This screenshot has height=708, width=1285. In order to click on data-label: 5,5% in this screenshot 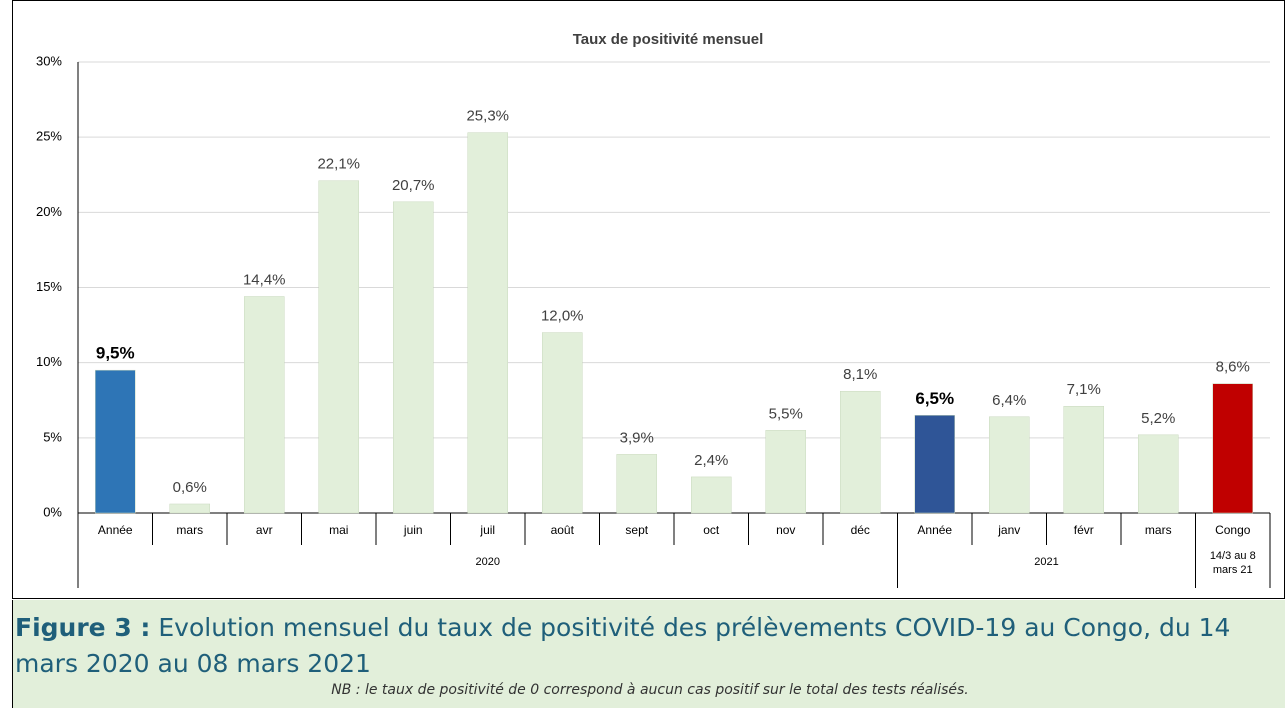, I will do `click(786, 413)`.